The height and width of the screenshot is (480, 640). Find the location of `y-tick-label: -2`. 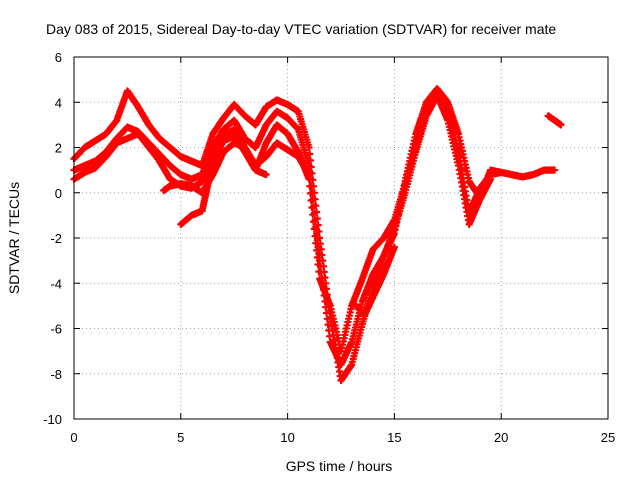

y-tick-label: -2 is located at coordinates (56, 238).